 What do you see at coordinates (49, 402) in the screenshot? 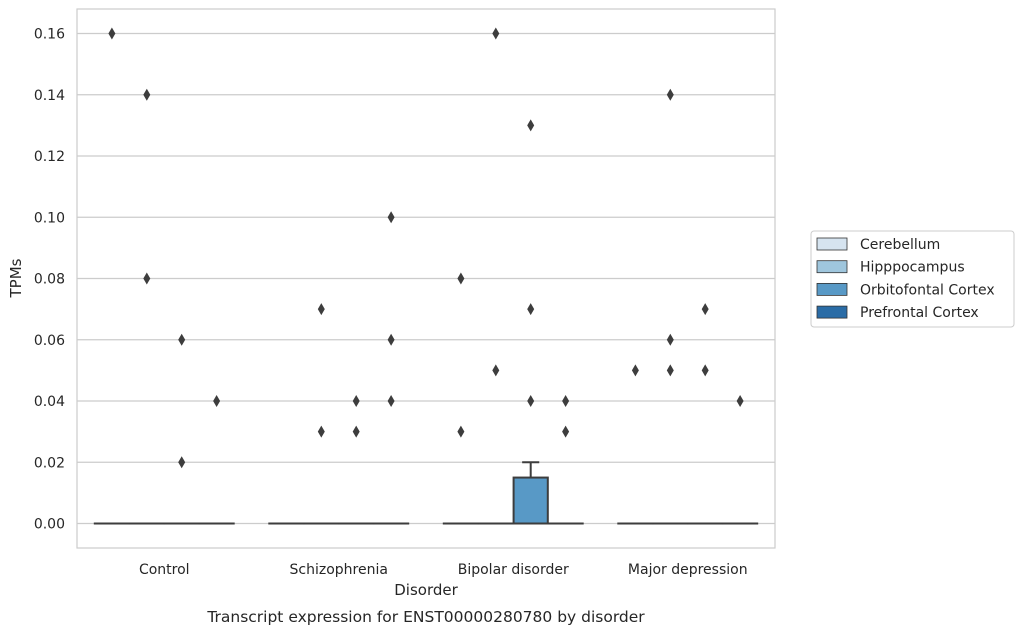
I see `y-tick-label: 0.04` at bounding box center [49, 402].